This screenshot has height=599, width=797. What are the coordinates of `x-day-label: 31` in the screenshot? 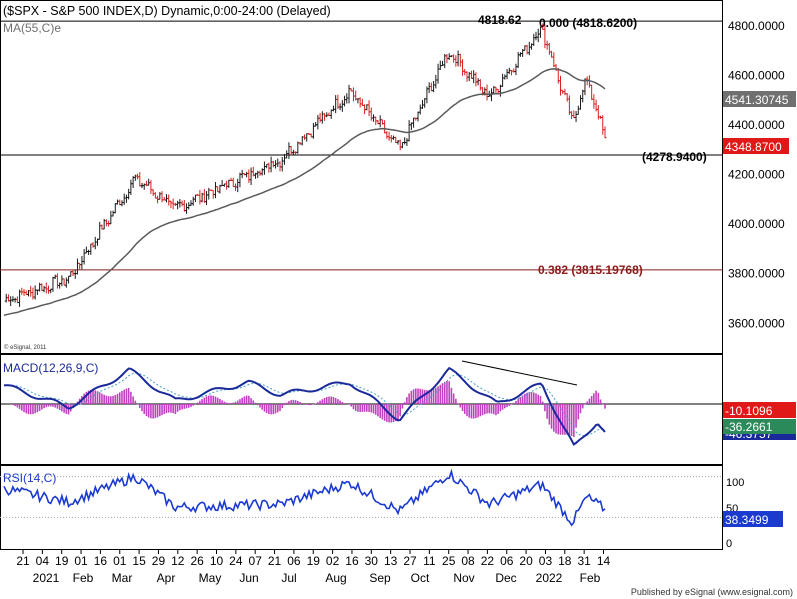 It's located at (584, 561).